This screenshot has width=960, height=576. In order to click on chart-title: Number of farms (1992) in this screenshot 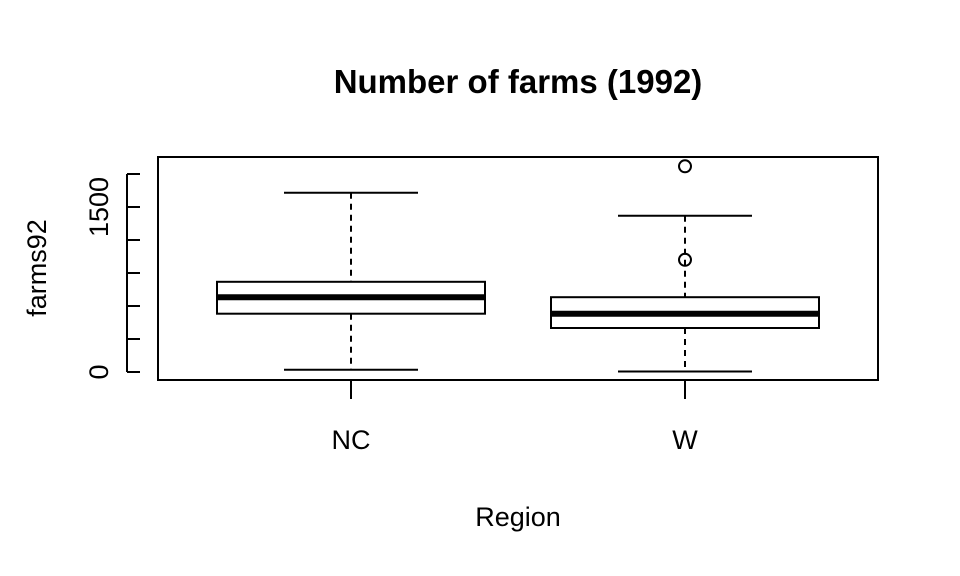, I will do `click(518, 81)`.